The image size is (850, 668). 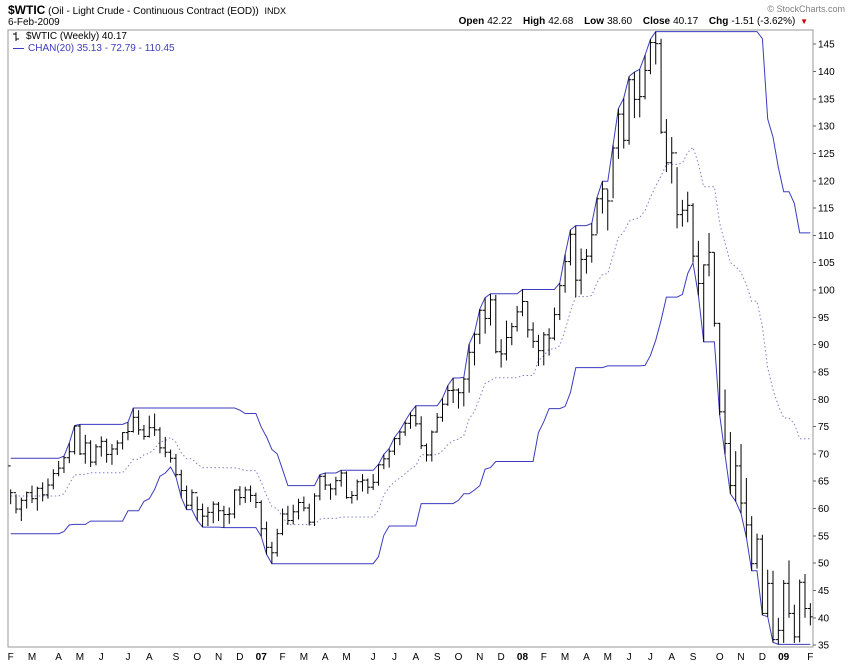 I want to click on chg-value: -1.51 (-3.62%), so click(x=763, y=21).